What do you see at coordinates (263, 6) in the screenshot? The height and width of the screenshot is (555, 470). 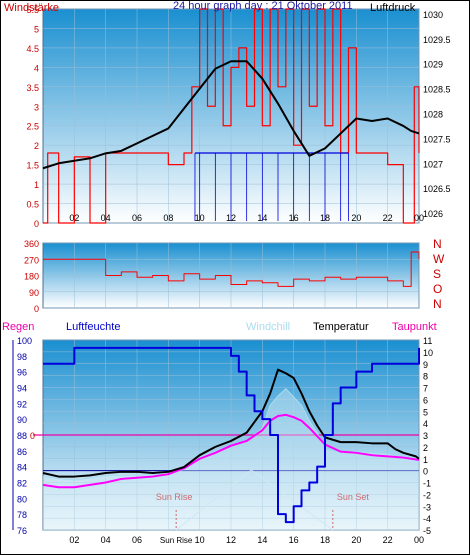 I see `page-title: 24 hour graph day : 21 Oktober 2011` at bounding box center [263, 6].